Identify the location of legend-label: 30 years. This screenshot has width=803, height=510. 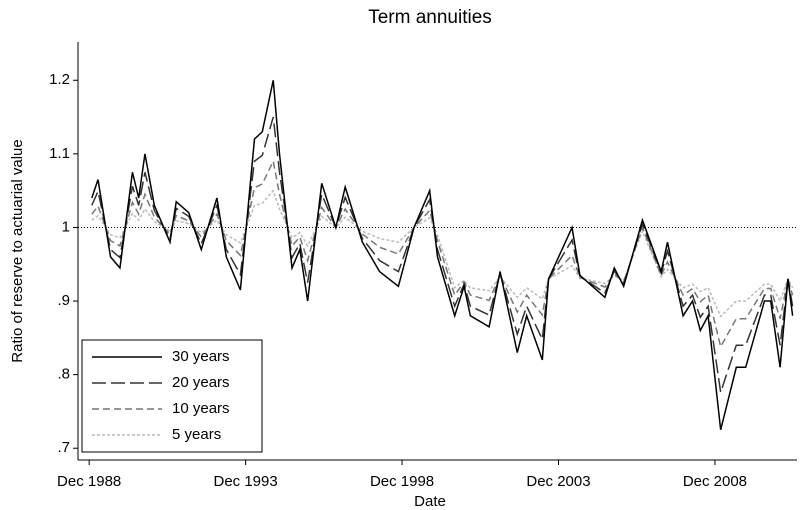
(201, 356).